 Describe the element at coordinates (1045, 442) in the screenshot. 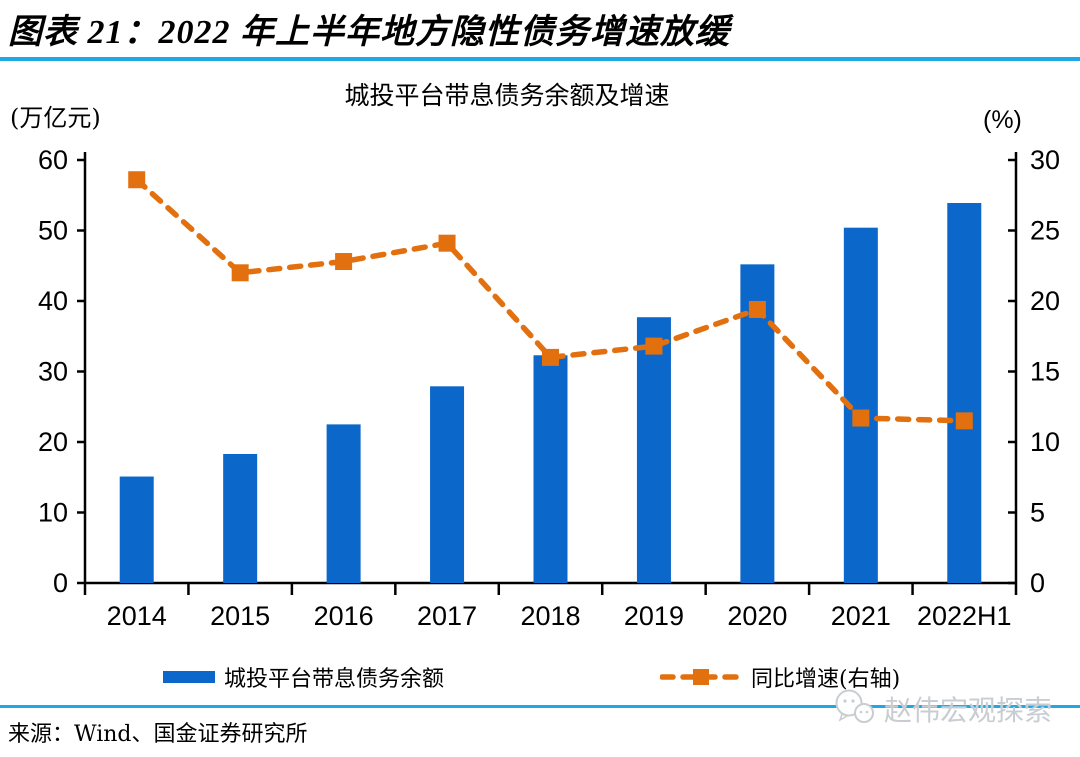

I see `right-axis-tick-label: 10` at that location.